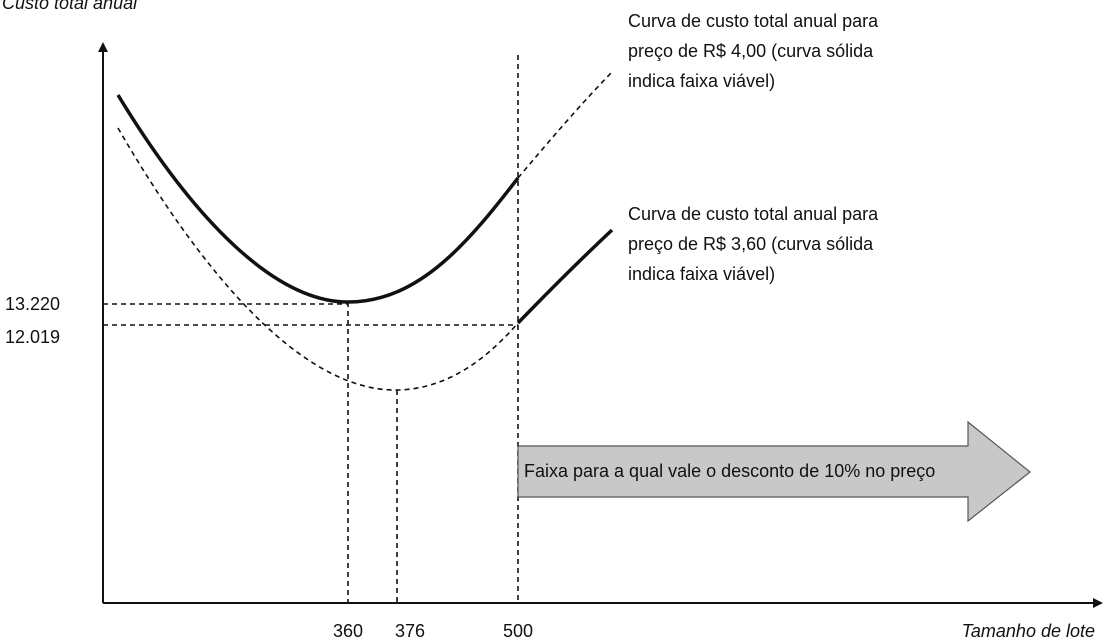 This screenshot has width=1104, height=641. What do you see at coordinates (318, 199) in the screenshot?
I see `curve-400-solid` at bounding box center [318, 199].